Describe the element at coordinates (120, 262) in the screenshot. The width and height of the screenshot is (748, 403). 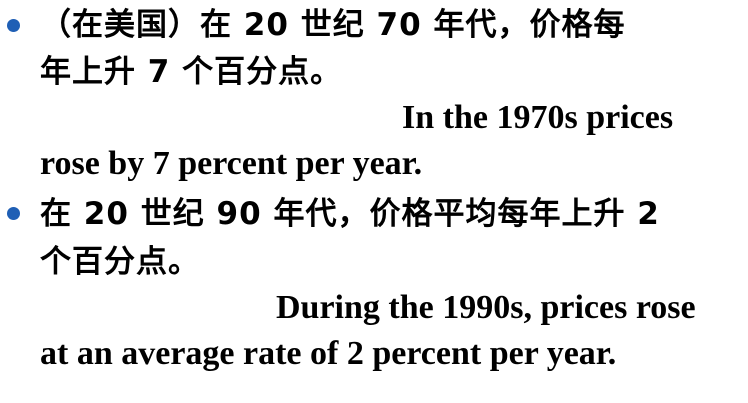
I see `item-2-chinese-line-2: 个百分点。` at that location.